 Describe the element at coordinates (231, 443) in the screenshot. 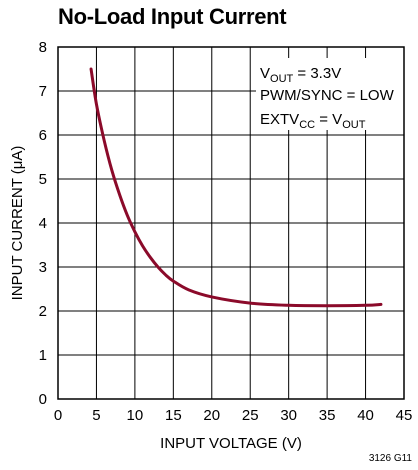

I see `x-axis-label: INPUT VOLTAGE (V)` at that location.